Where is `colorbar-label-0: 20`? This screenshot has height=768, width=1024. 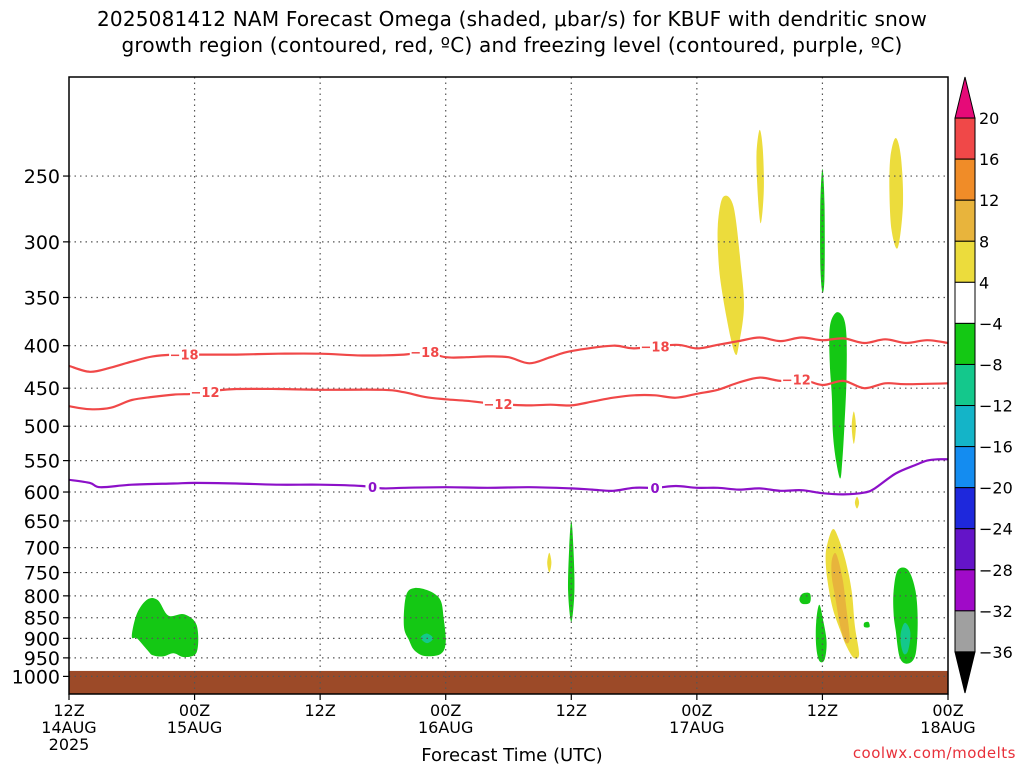
colorbar-label-0: 20 is located at coordinates (989, 118).